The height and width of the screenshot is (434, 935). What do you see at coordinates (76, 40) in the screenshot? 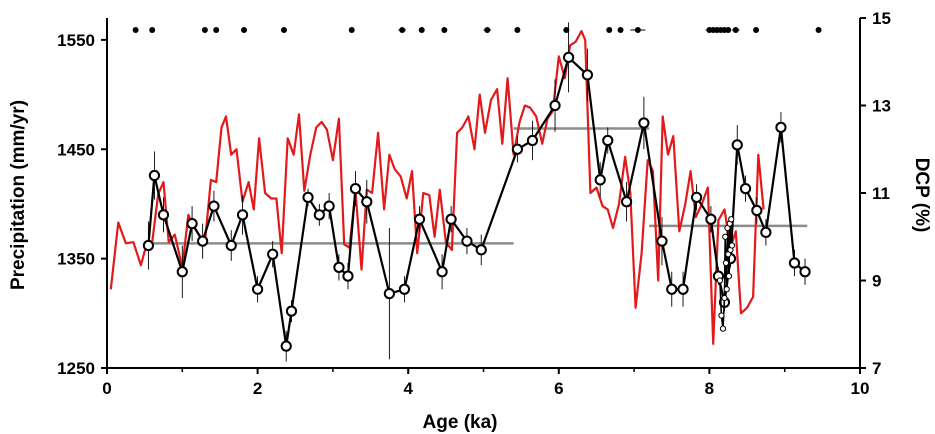
I see `y-tick-label: 1550` at bounding box center [76, 40].